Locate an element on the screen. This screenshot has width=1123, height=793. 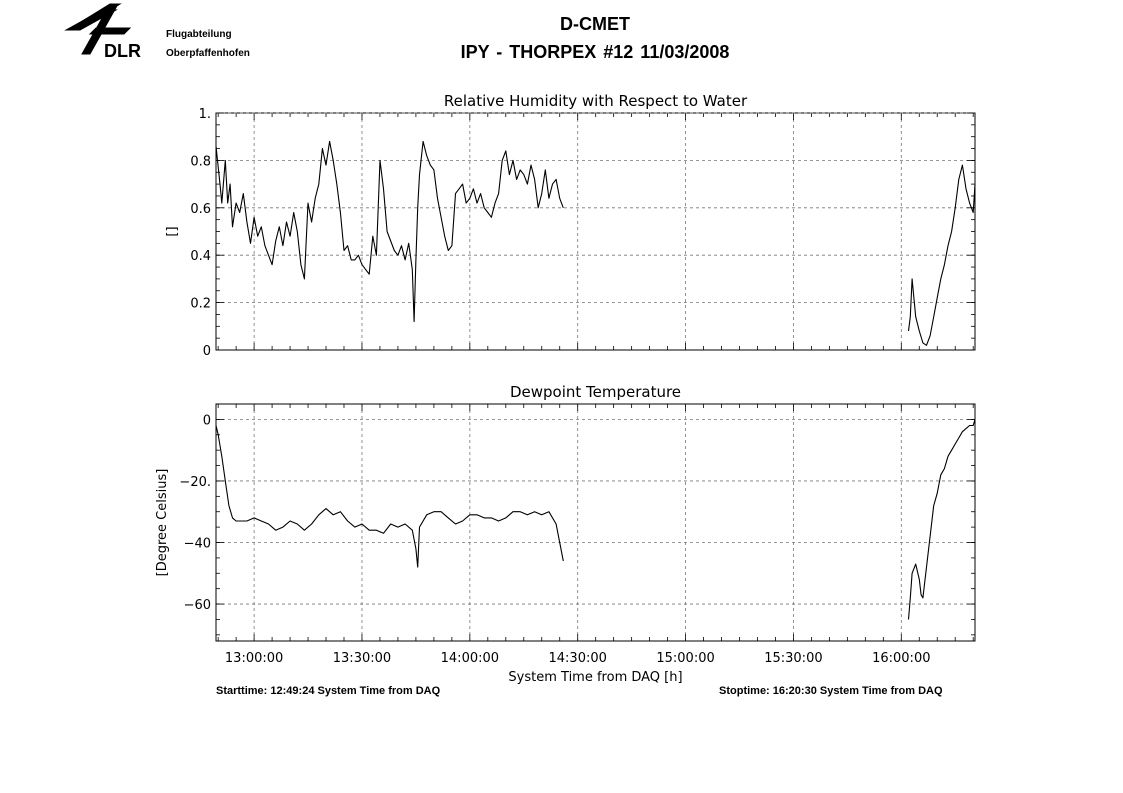
logo-text: DLR is located at coordinates (122, 51).